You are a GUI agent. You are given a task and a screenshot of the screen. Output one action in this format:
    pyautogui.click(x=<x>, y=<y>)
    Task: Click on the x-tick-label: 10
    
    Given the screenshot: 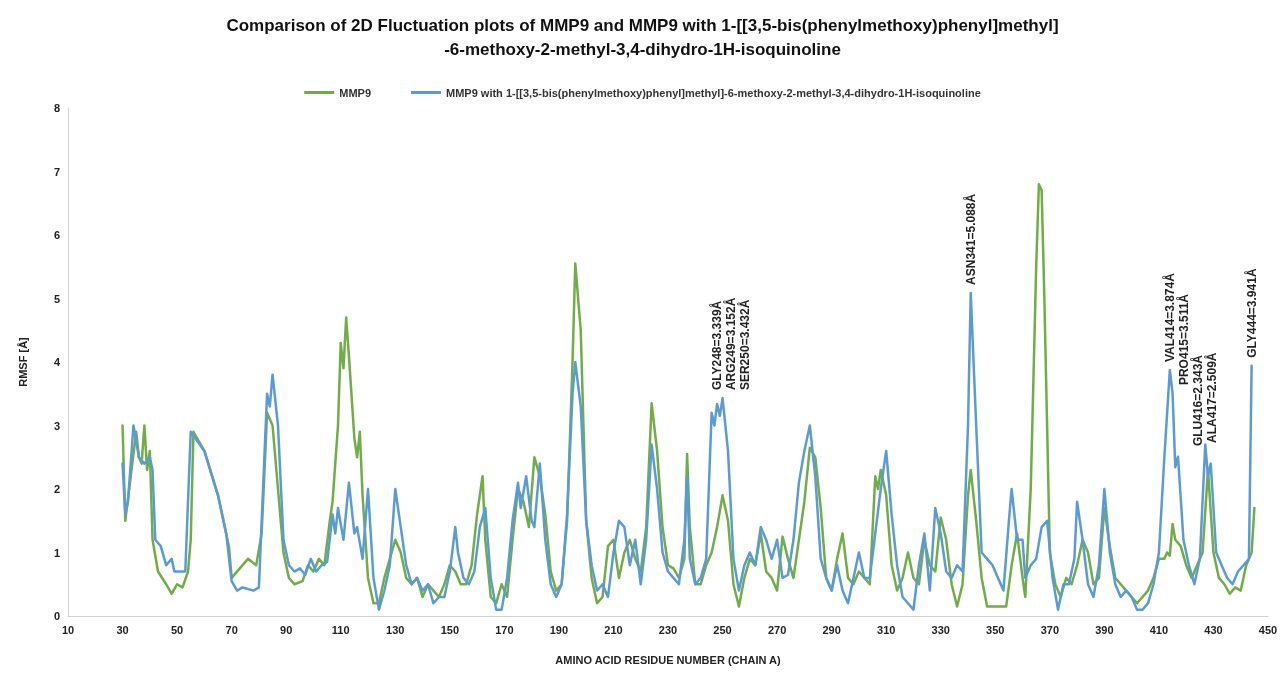 What is the action you would take?
    pyautogui.click(x=68, y=629)
    